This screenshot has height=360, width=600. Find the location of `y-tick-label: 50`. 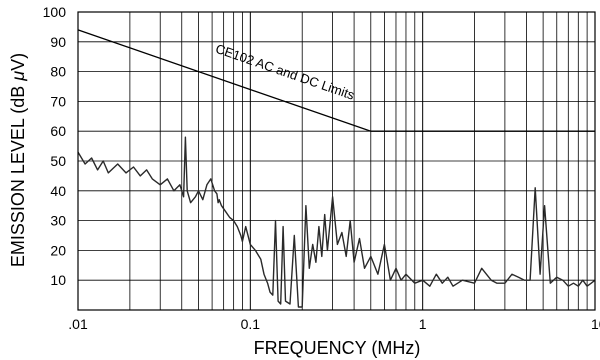

y-tick-label: 50 is located at coordinates (58, 161).